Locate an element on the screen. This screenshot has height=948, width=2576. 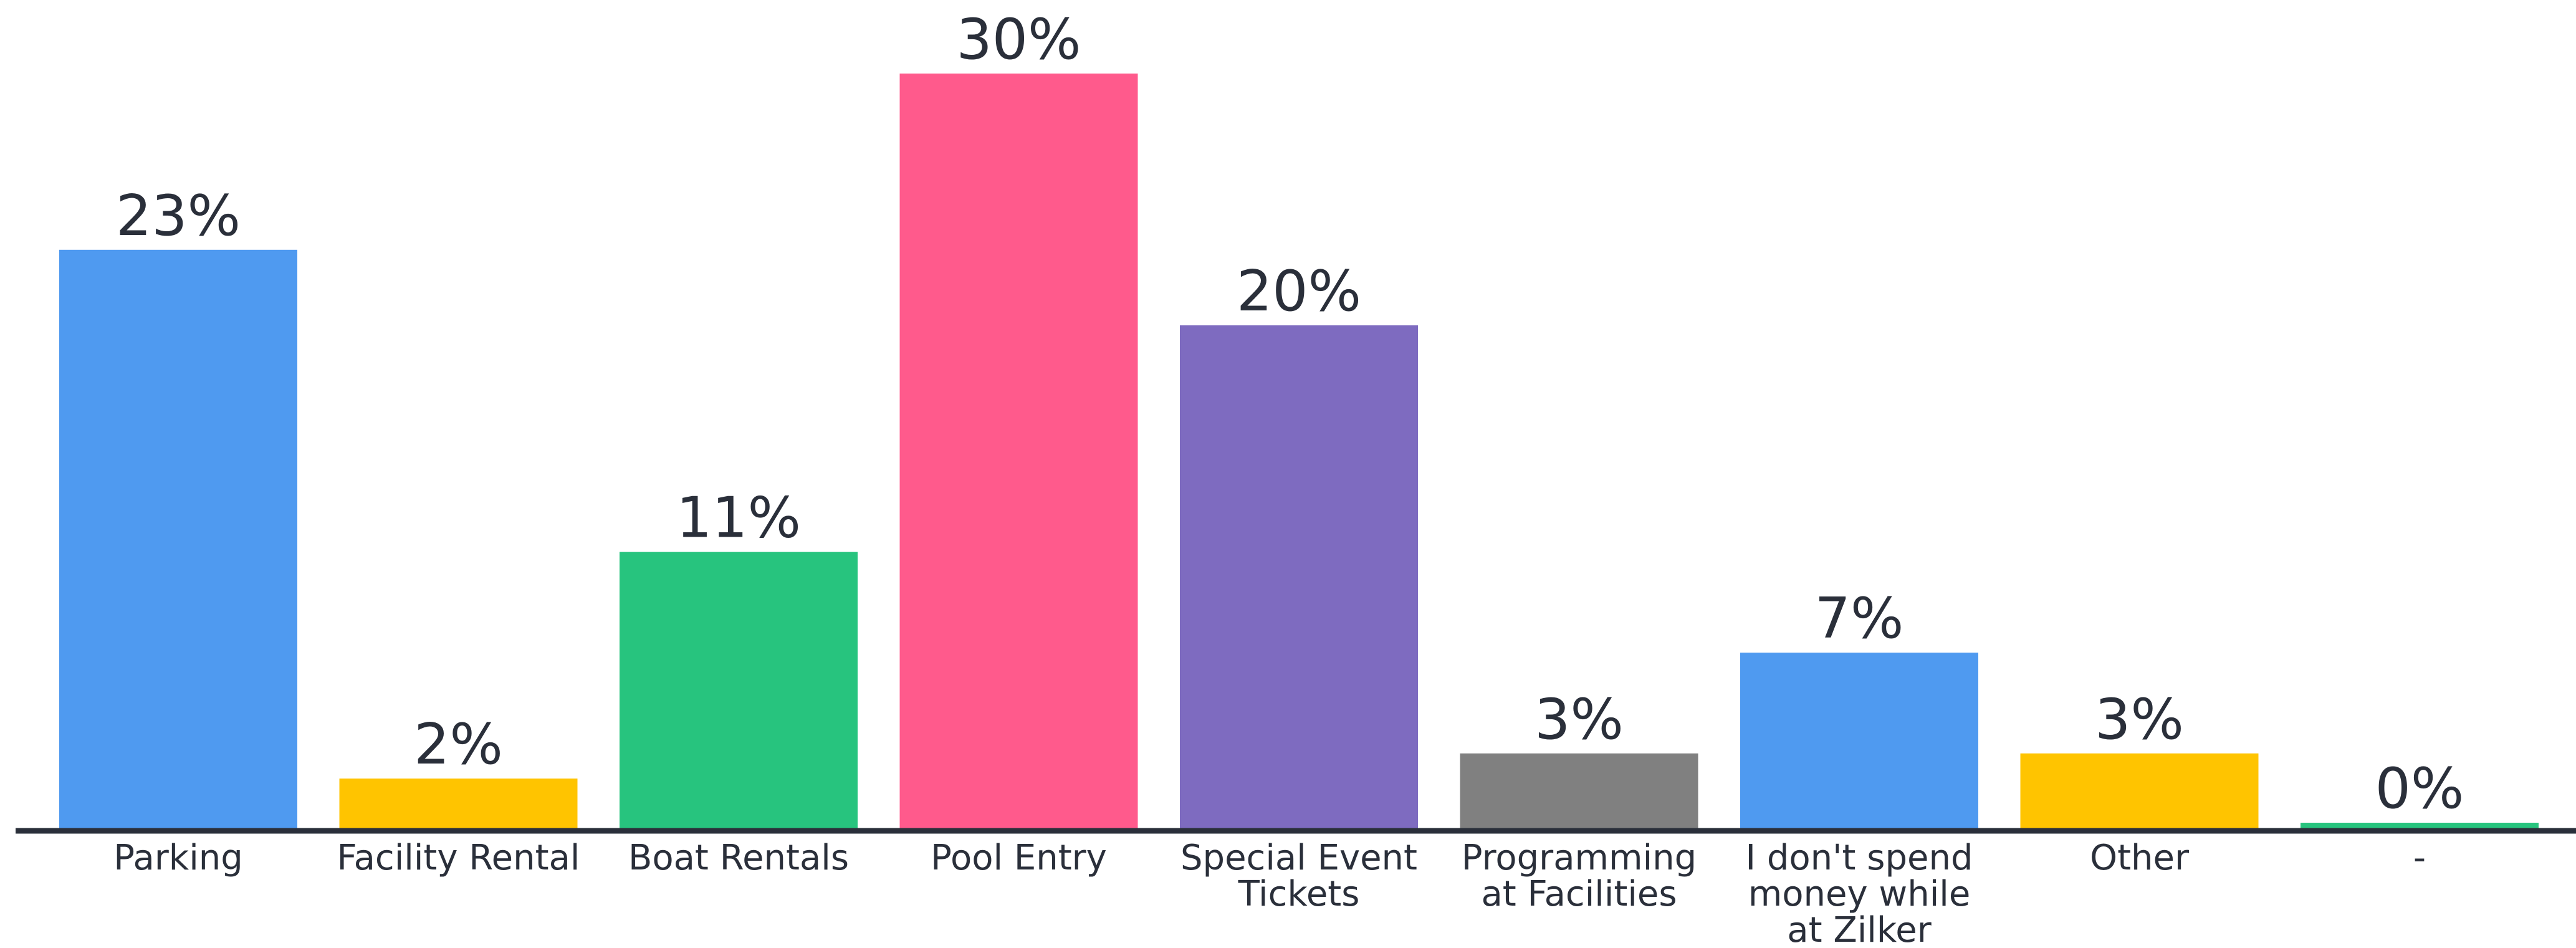
category-label-line: at Facilities is located at coordinates (1579, 894).